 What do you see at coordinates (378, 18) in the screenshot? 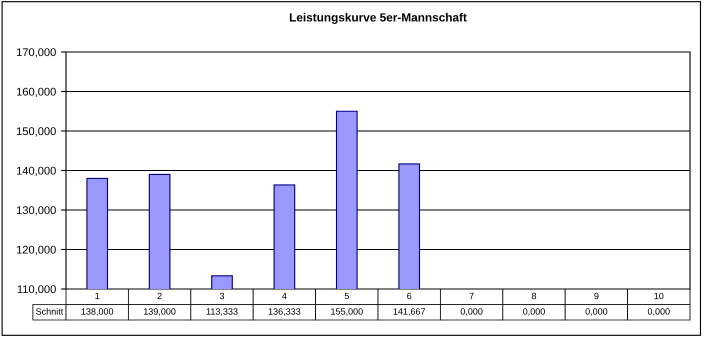
I see `chart-title: Leistungskurve 5er-Mannschaft` at bounding box center [378, 18].